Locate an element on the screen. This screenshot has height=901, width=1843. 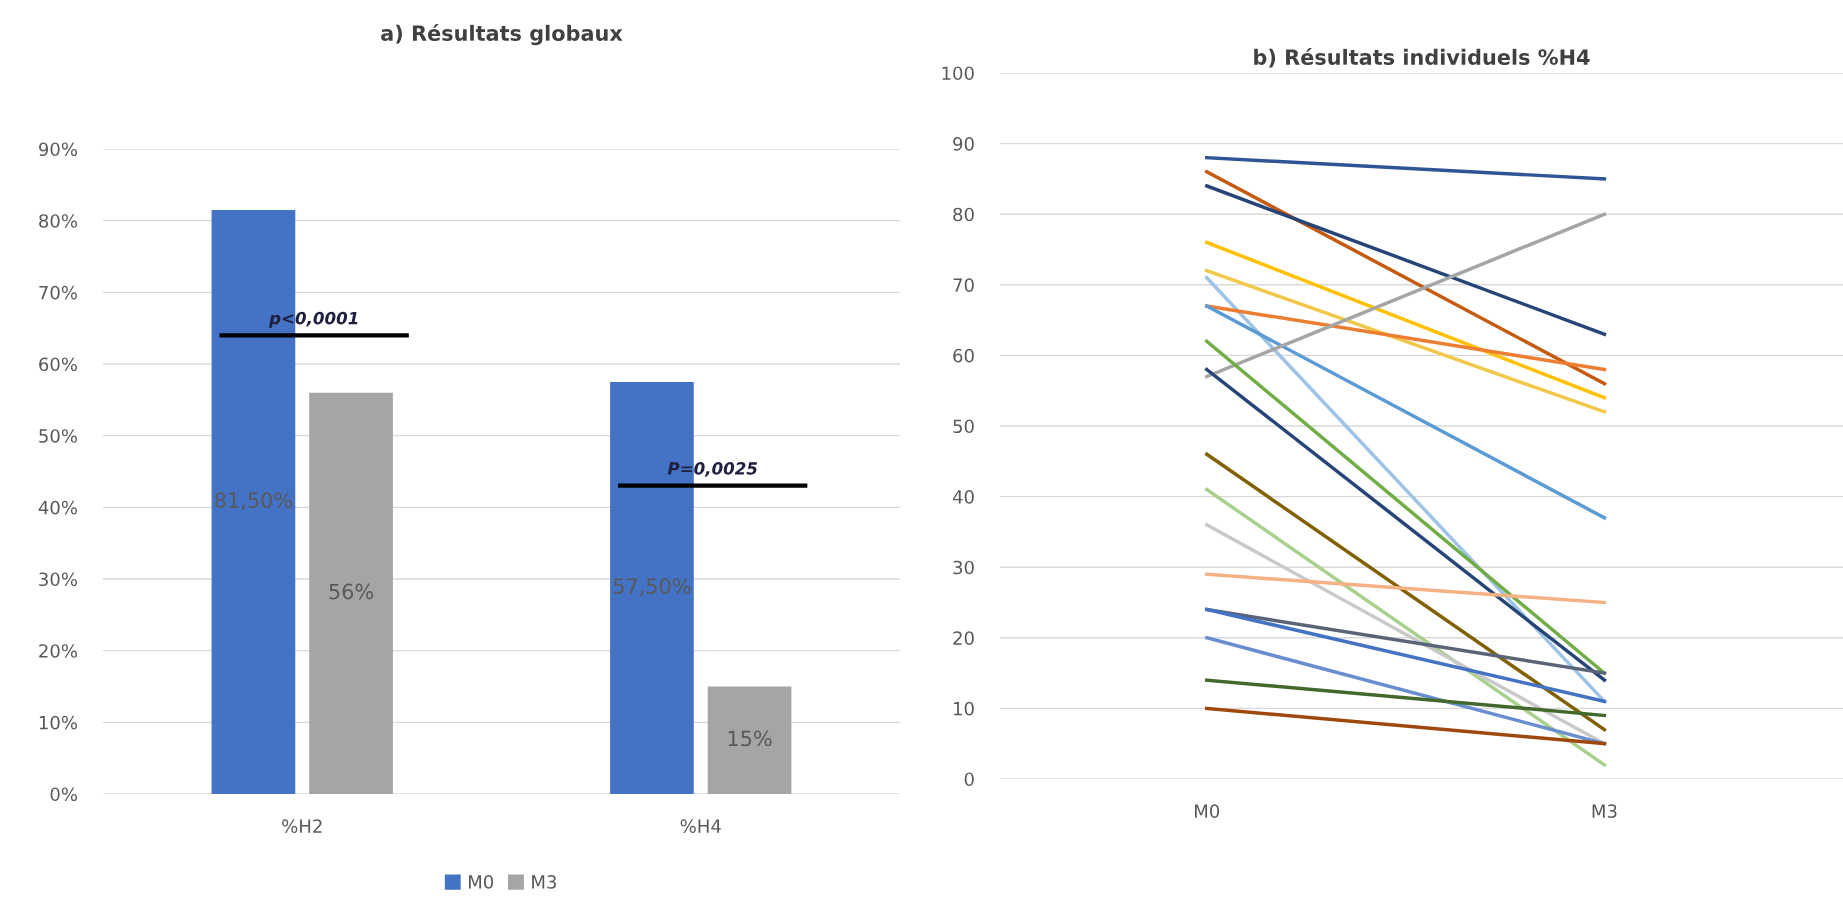
y-tick-label: 60 is located at coordinates (963, 355).